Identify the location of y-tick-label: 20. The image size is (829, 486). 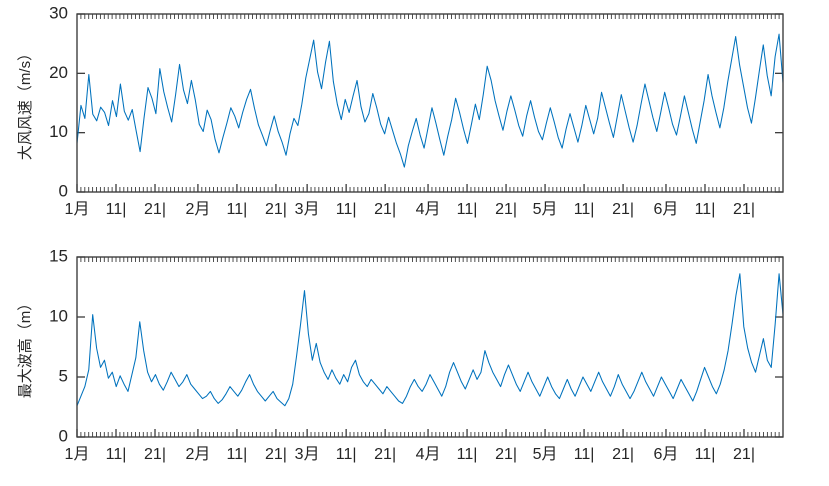
(58, 72).